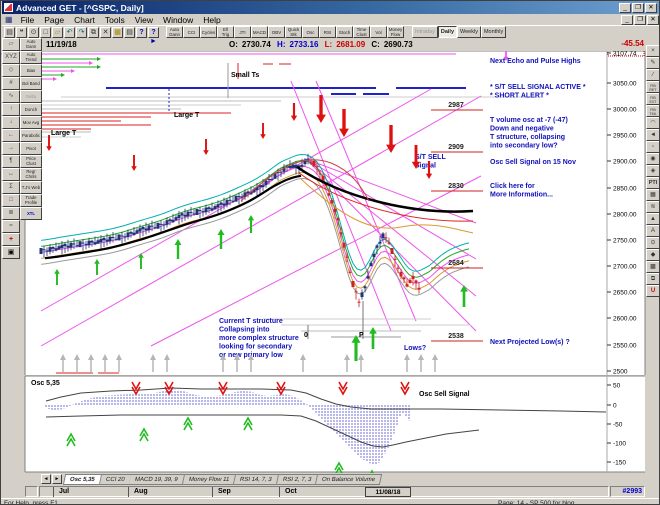 The image size is (660, 505). What do you see at coordinates (310, 32) in the screenshot?
I see `study-toolbar-button: Osc` at bounding box center [310, 32].